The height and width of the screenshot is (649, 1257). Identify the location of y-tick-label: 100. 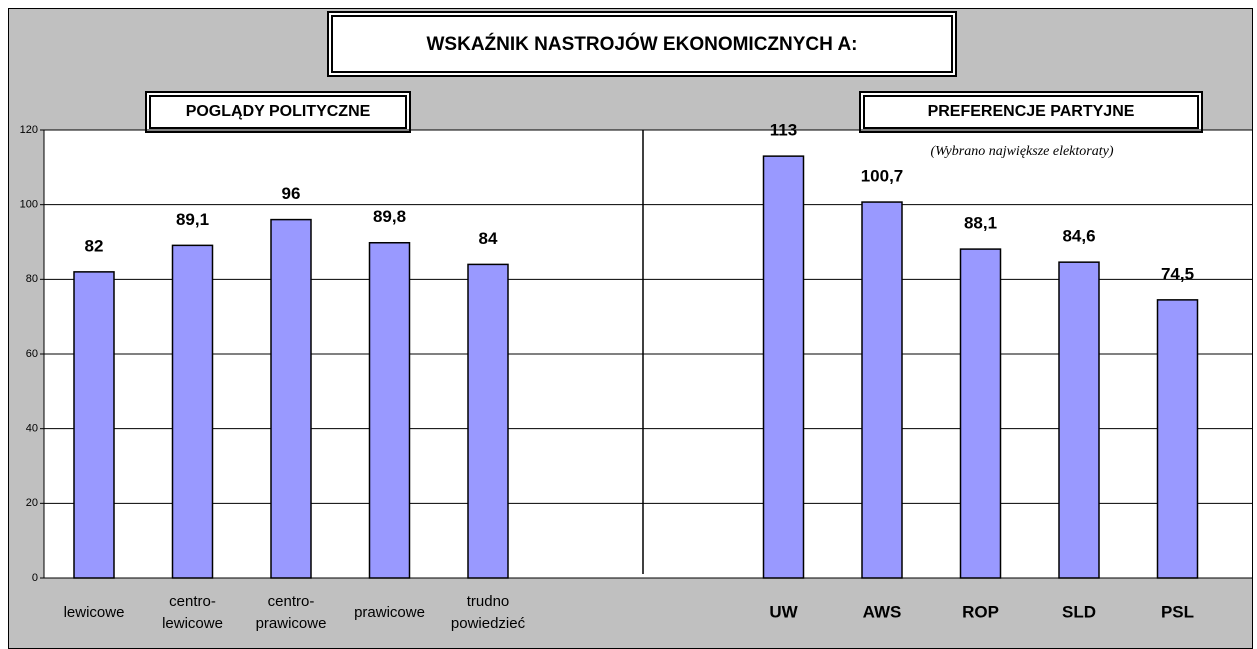
(29, 205).